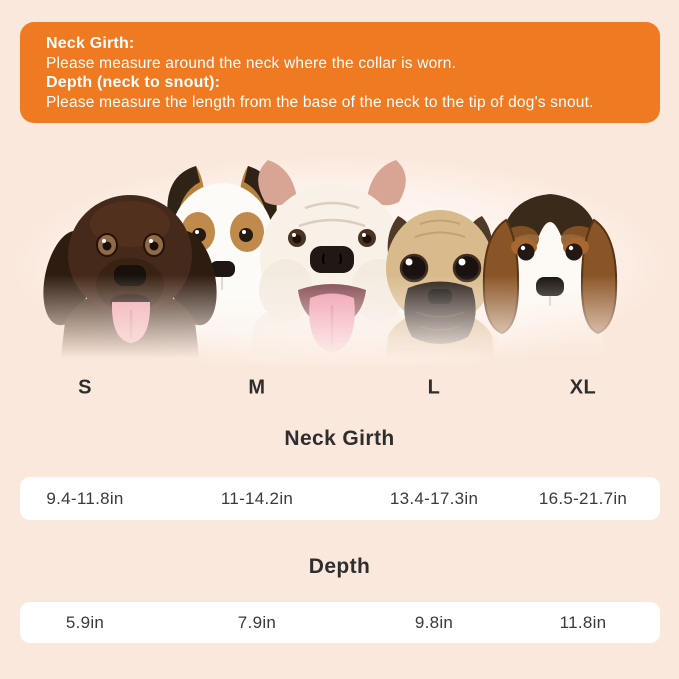 This screenshot has height=679, width=679. I want to click on dog-photo-chocolate-labrador, so click(130, 280).